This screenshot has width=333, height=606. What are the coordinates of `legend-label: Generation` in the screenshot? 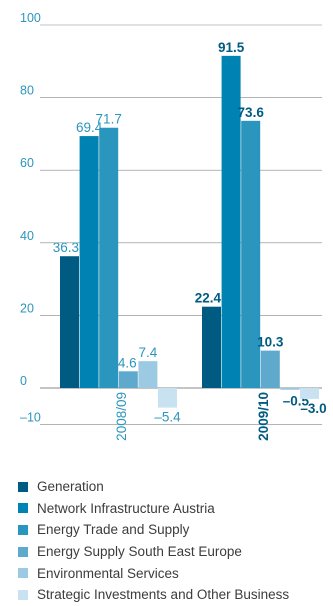 It's located at (70, 487).